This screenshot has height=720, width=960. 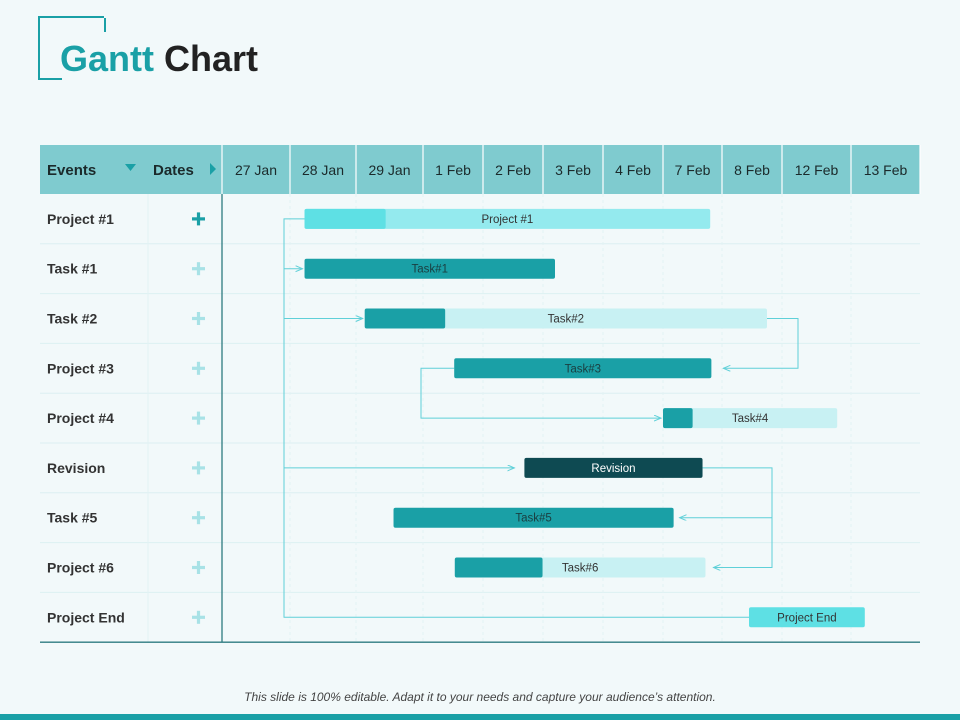 I want to click on row-label: Project End, so click(x=86, y=617).